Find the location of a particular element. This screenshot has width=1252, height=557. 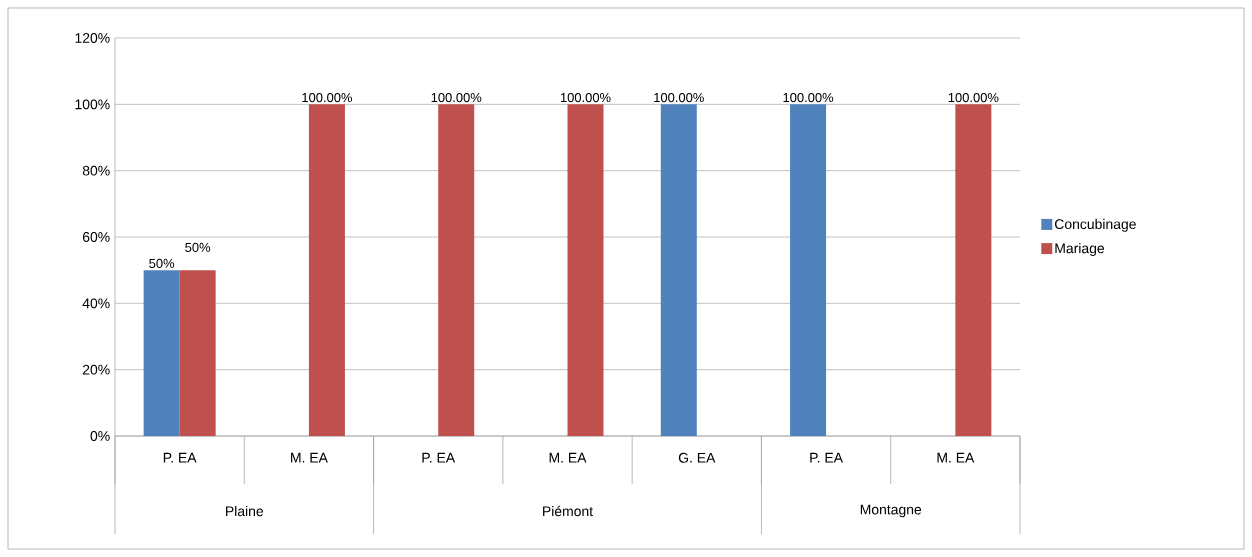

legend-label: Mariage is located at coordinates (1080, 249).